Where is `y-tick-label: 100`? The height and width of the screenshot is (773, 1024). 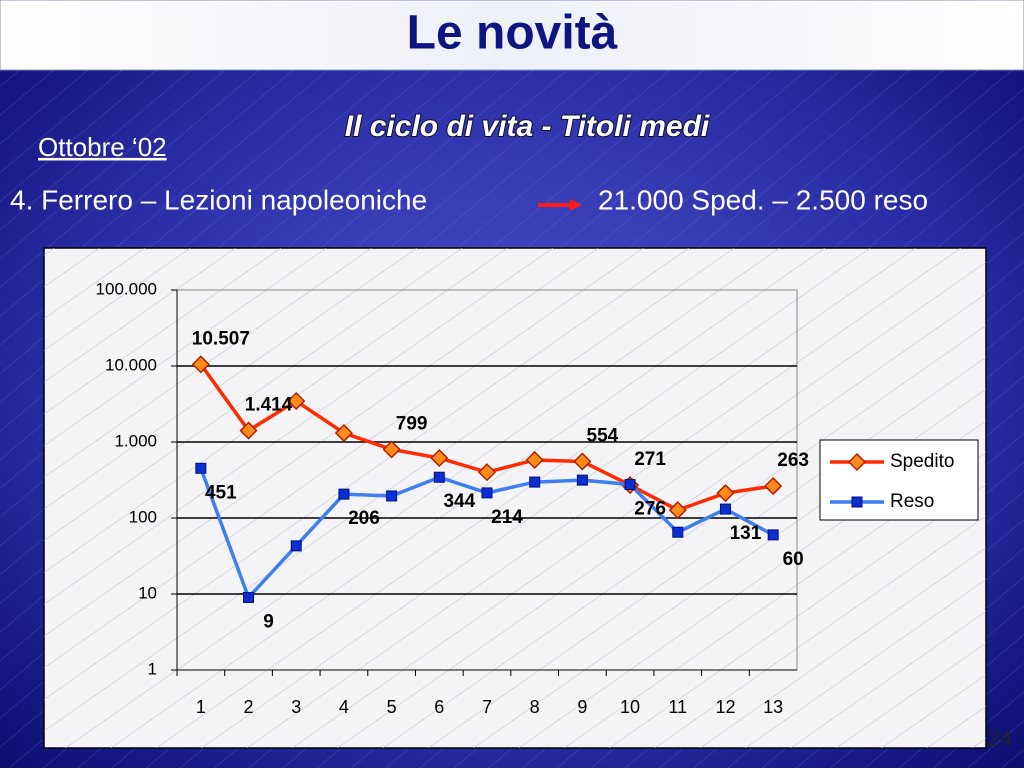 y-tick-label: 100 is located at coordinates (143, 516).